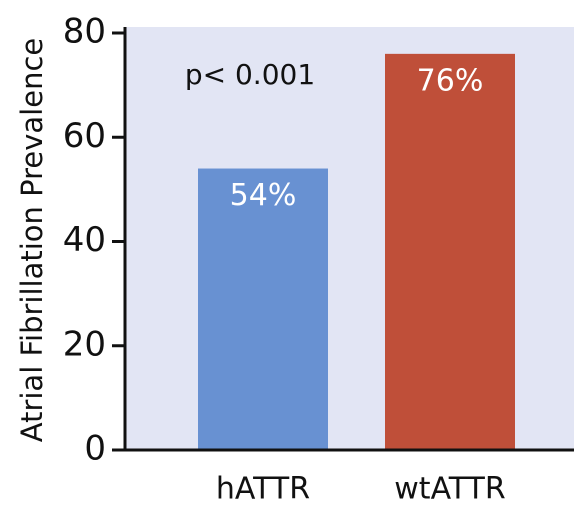 This screenshot has height=508, width=574. Describe the element at coordinates (449, 489) in the screenshot. I see `x-tick-label: wtATTR` at that location.